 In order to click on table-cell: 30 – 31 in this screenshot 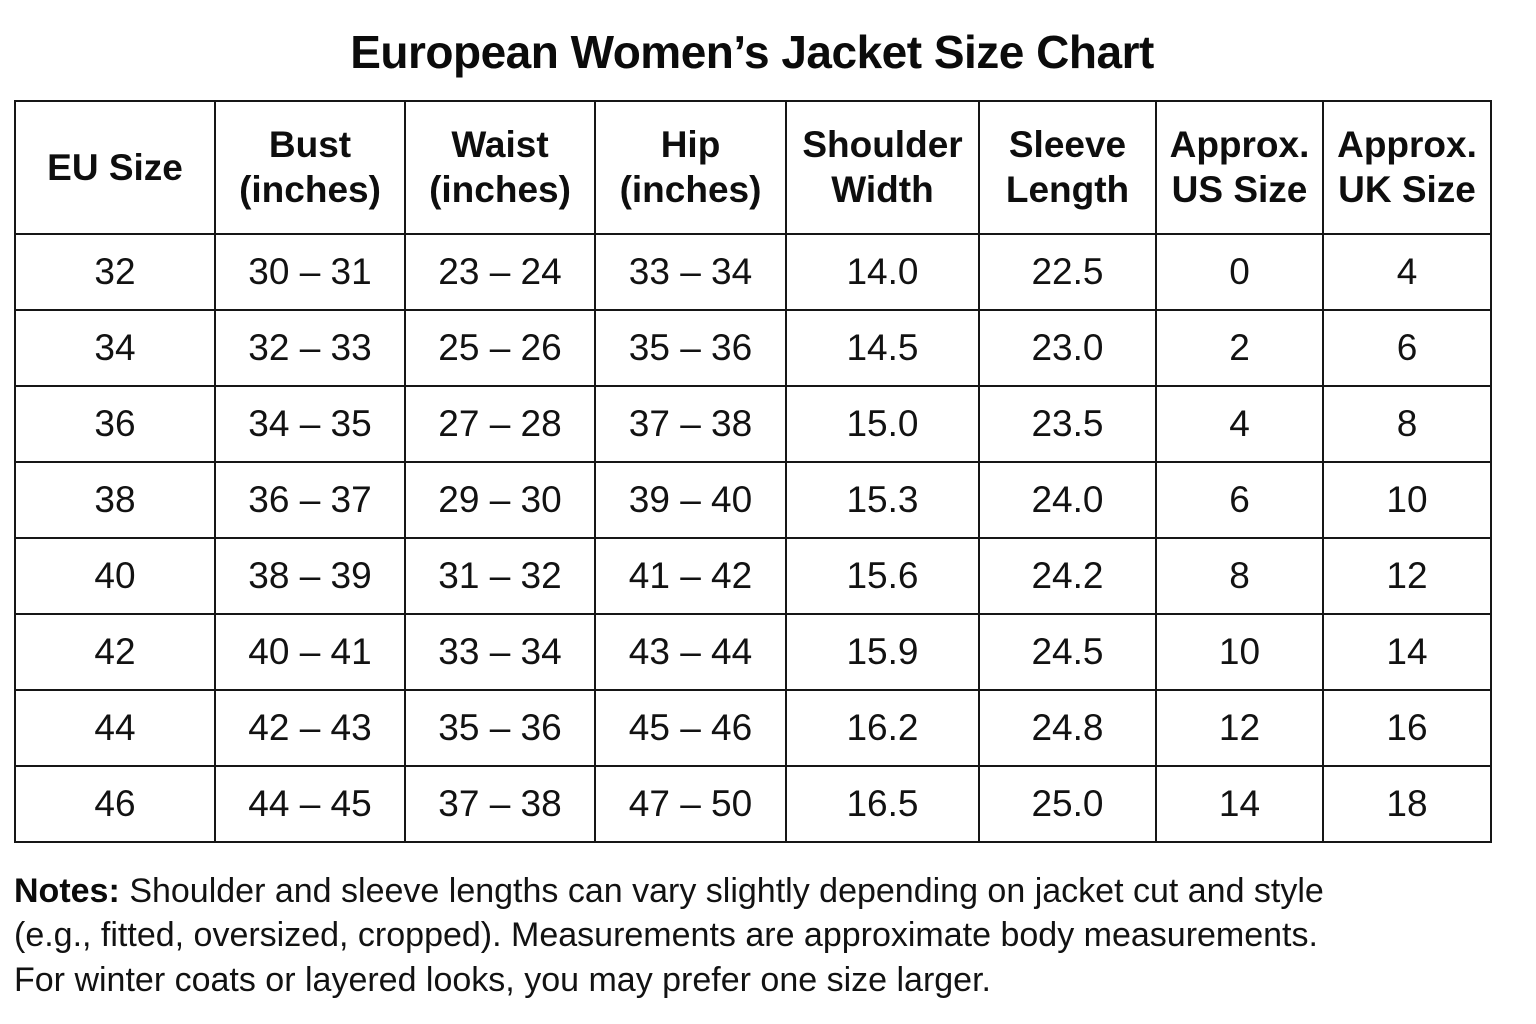, I will do `click(310, 271)`.